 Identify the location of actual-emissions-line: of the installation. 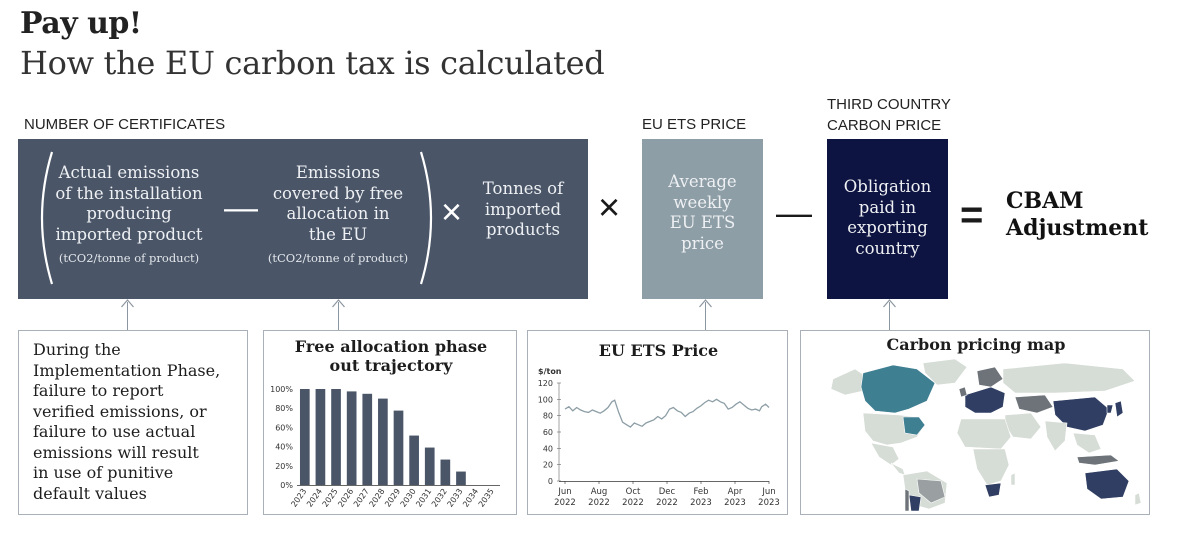
(129, 193).